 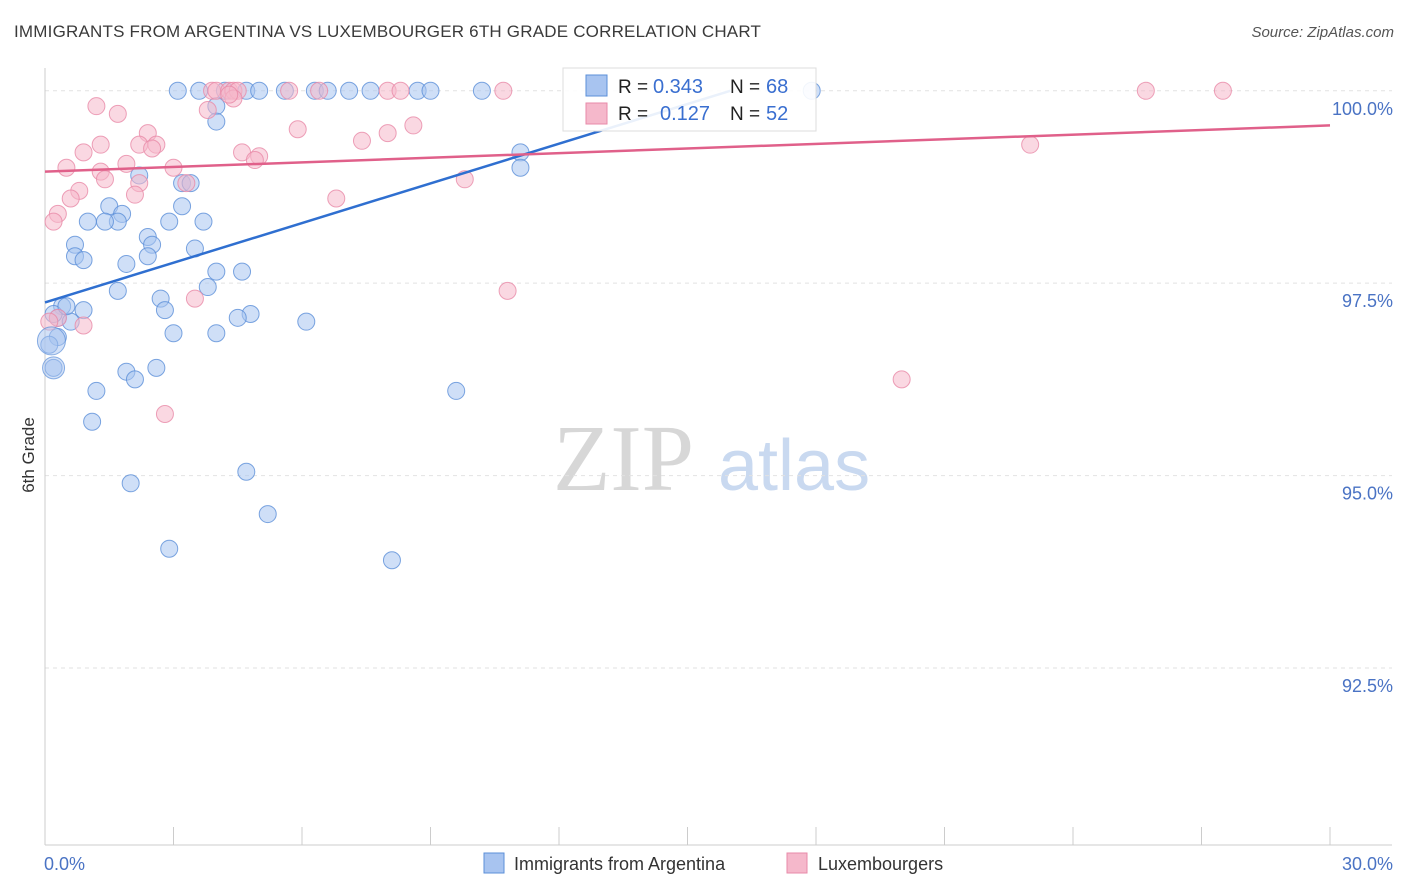 What do you see at coordinates (745, 87) in the screenshot?
I see `legend-n-label-1: N =` at bounding box center [745, 87].